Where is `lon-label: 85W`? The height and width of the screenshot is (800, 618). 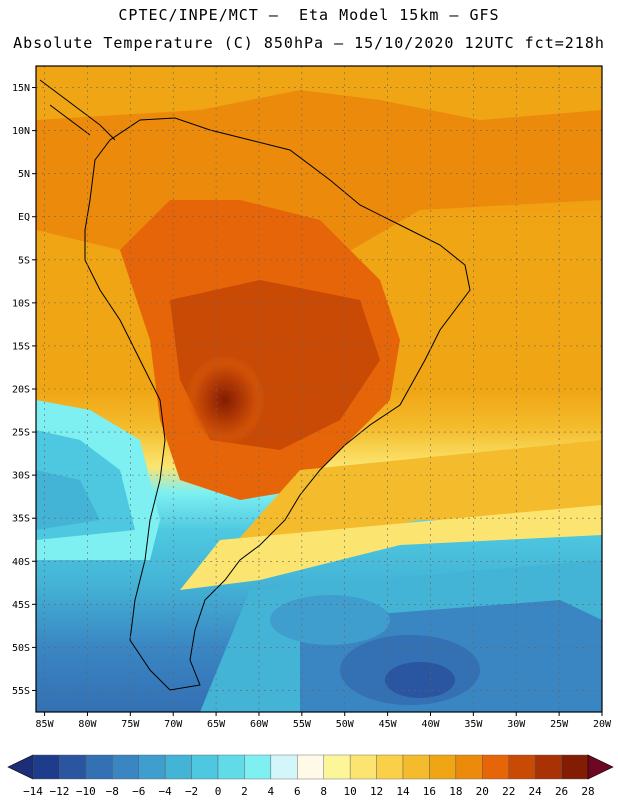 lon-label: 85W is located at coordinates (45, 724).